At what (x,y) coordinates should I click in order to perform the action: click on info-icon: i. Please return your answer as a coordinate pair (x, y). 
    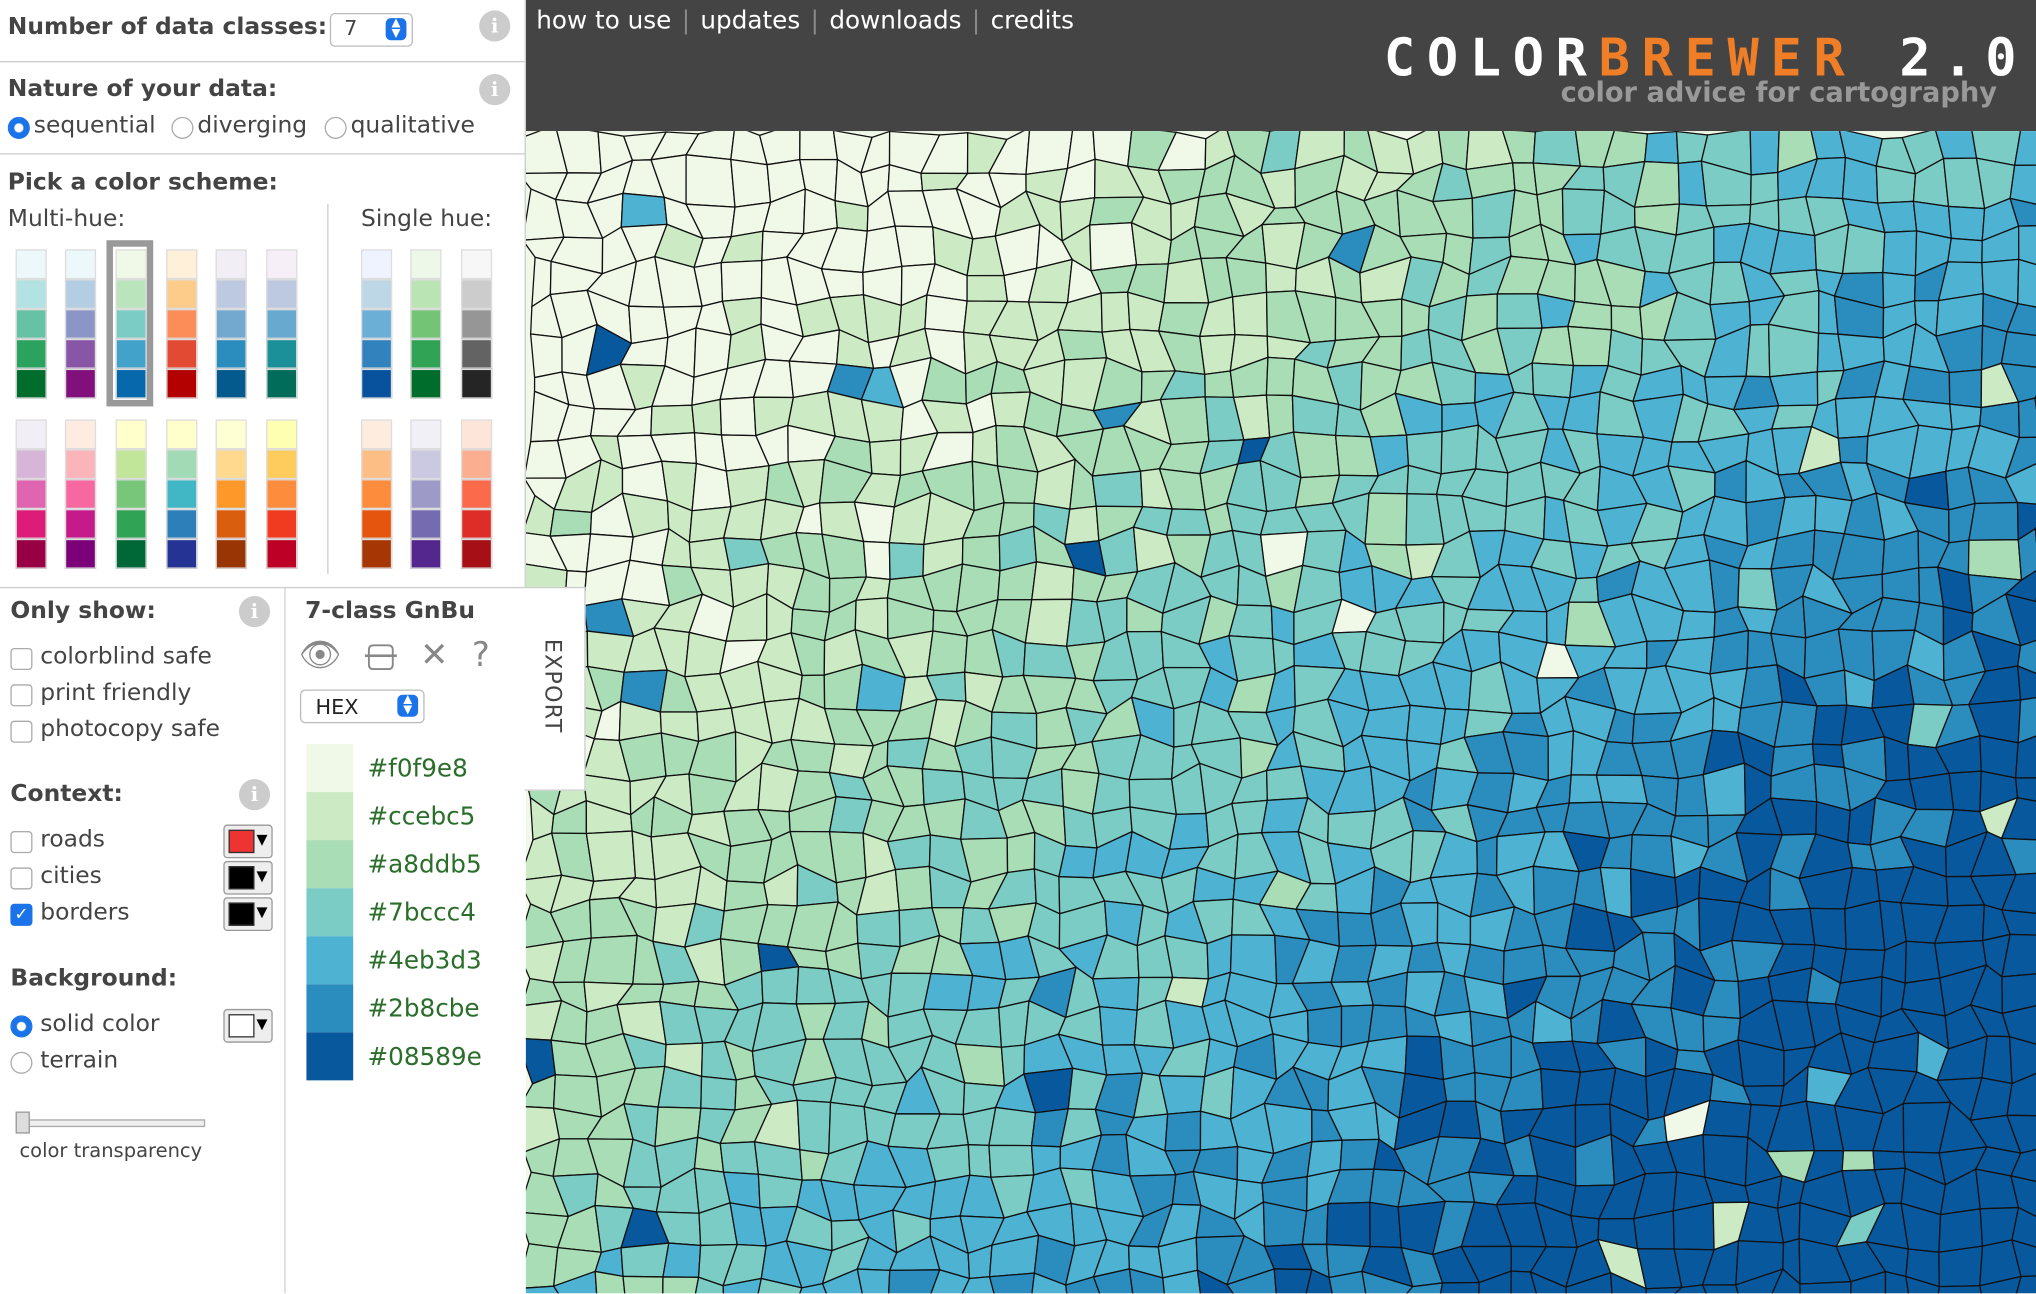
    Looking at the image, I should click on (495, 90).